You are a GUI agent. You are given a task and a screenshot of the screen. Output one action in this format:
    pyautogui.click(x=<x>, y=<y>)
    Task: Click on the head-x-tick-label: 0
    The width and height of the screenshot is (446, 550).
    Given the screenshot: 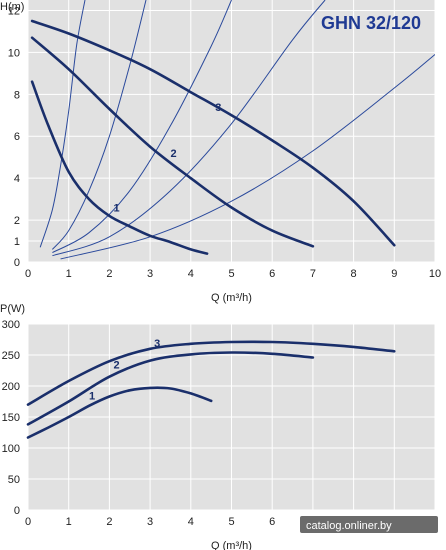 What is the action you would take?
    pyautogui.click(x=28, y=274)
    